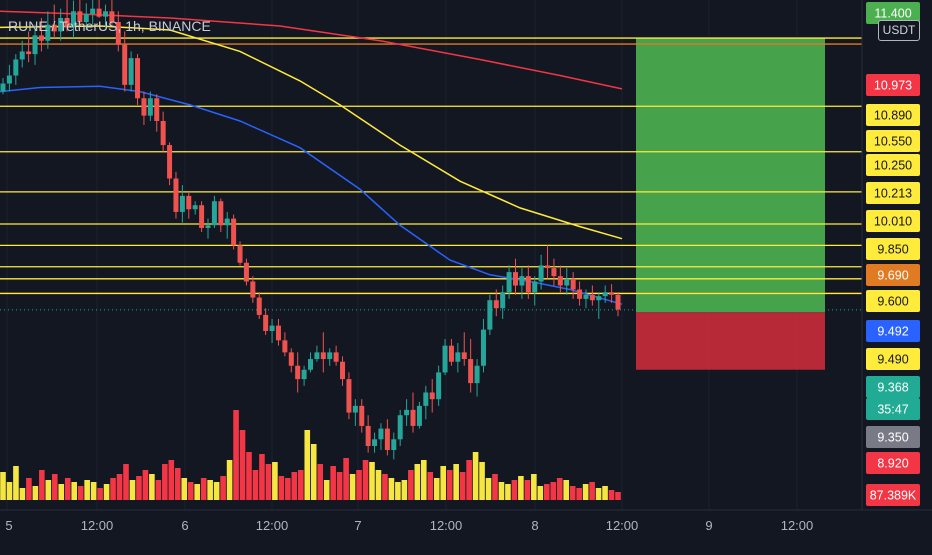 The height and width of the screenshot is (555, 932). I want to click on price-axis-label: 10.973, so click(893, 86).